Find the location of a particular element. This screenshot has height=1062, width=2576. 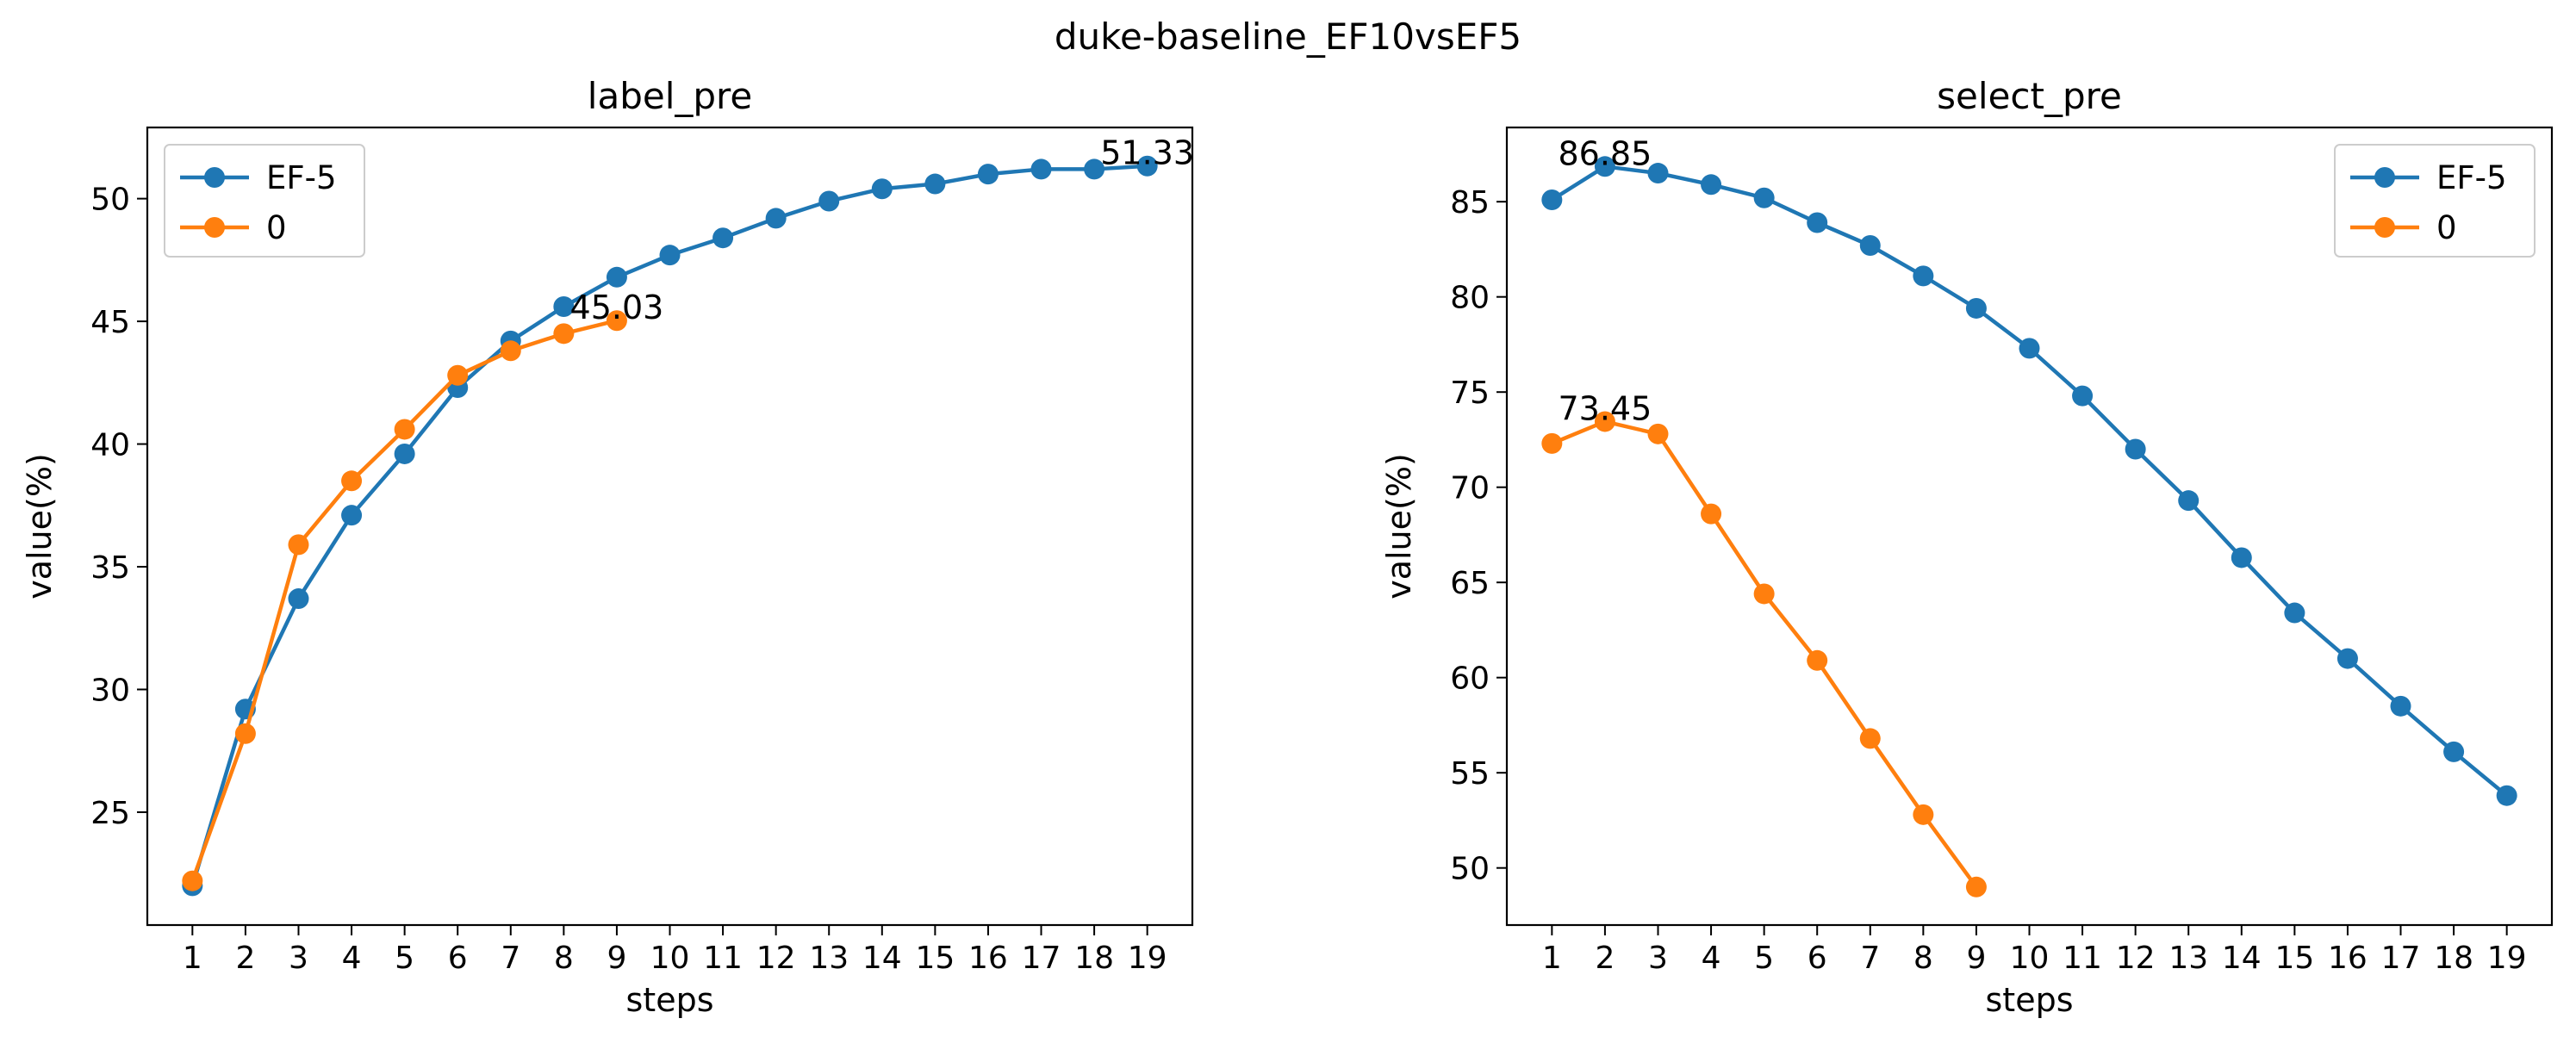

x-tick-label: 19 is located at coordinates (1147, 958).